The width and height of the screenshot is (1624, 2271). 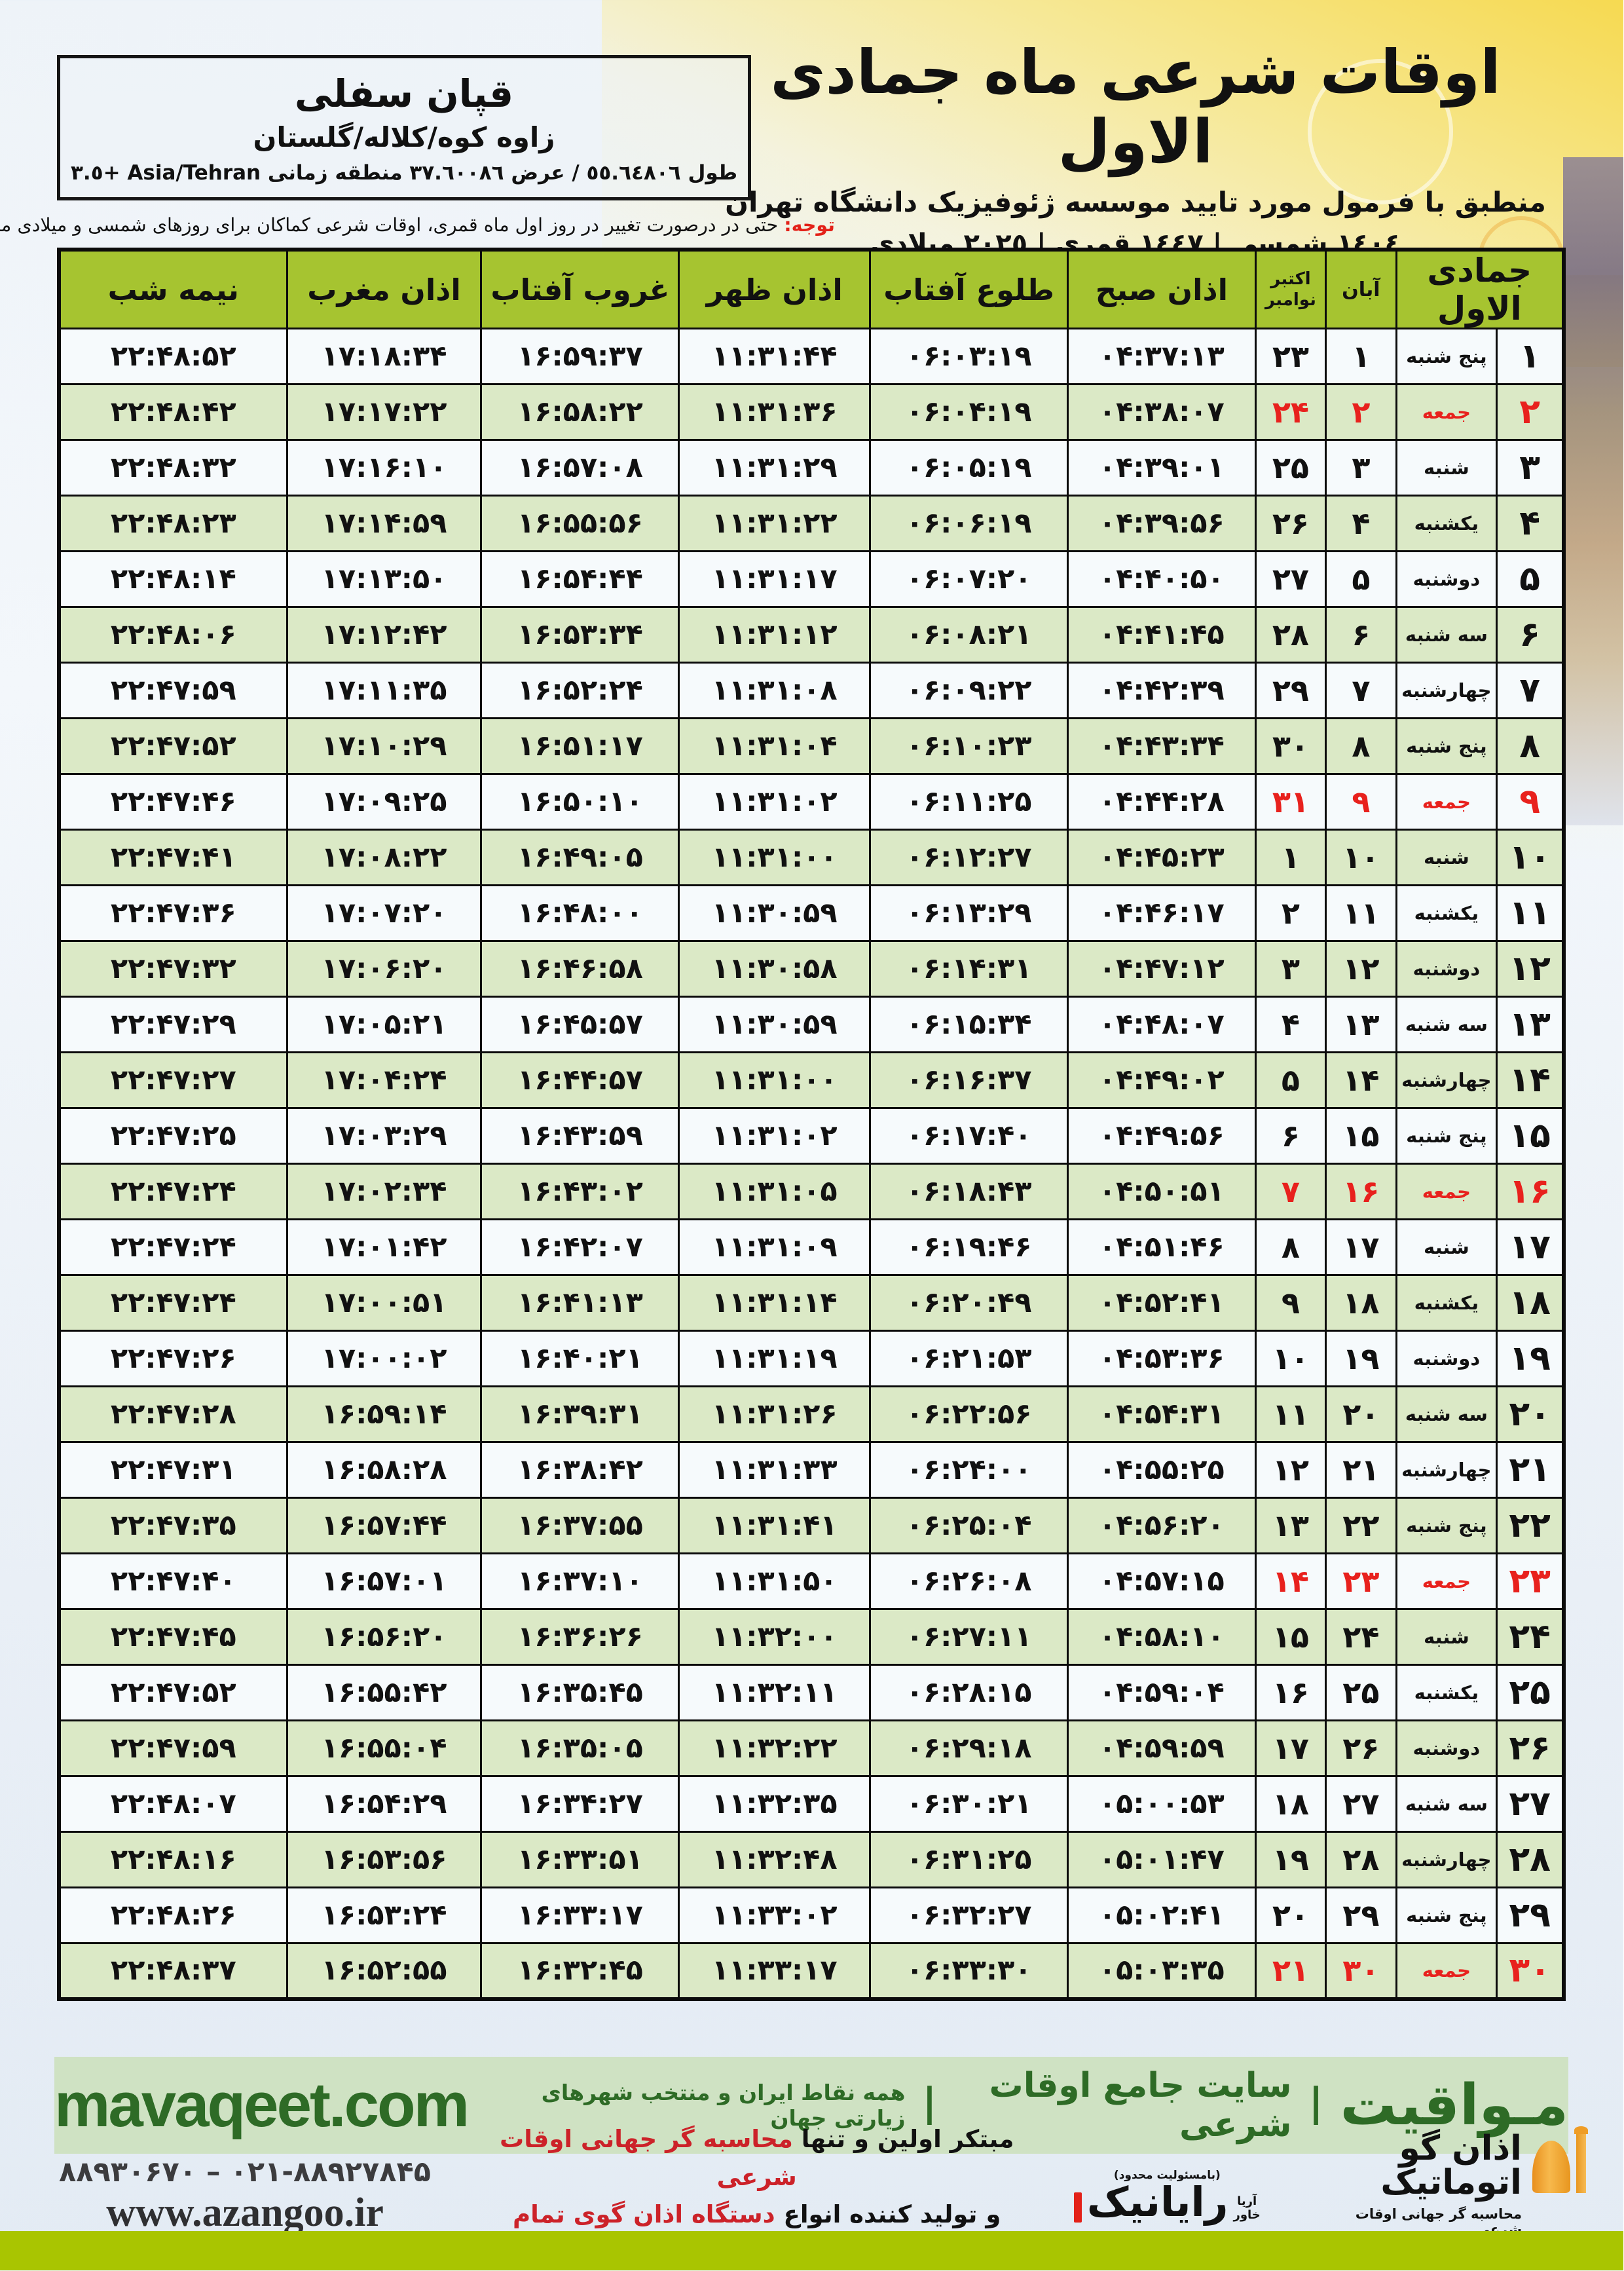 What do you see at coordinates (581, 1414) in the screenshot?
I see `cell-sunset: ۱۶:۳۹:۳۱` at bounding box center [581, 1414].